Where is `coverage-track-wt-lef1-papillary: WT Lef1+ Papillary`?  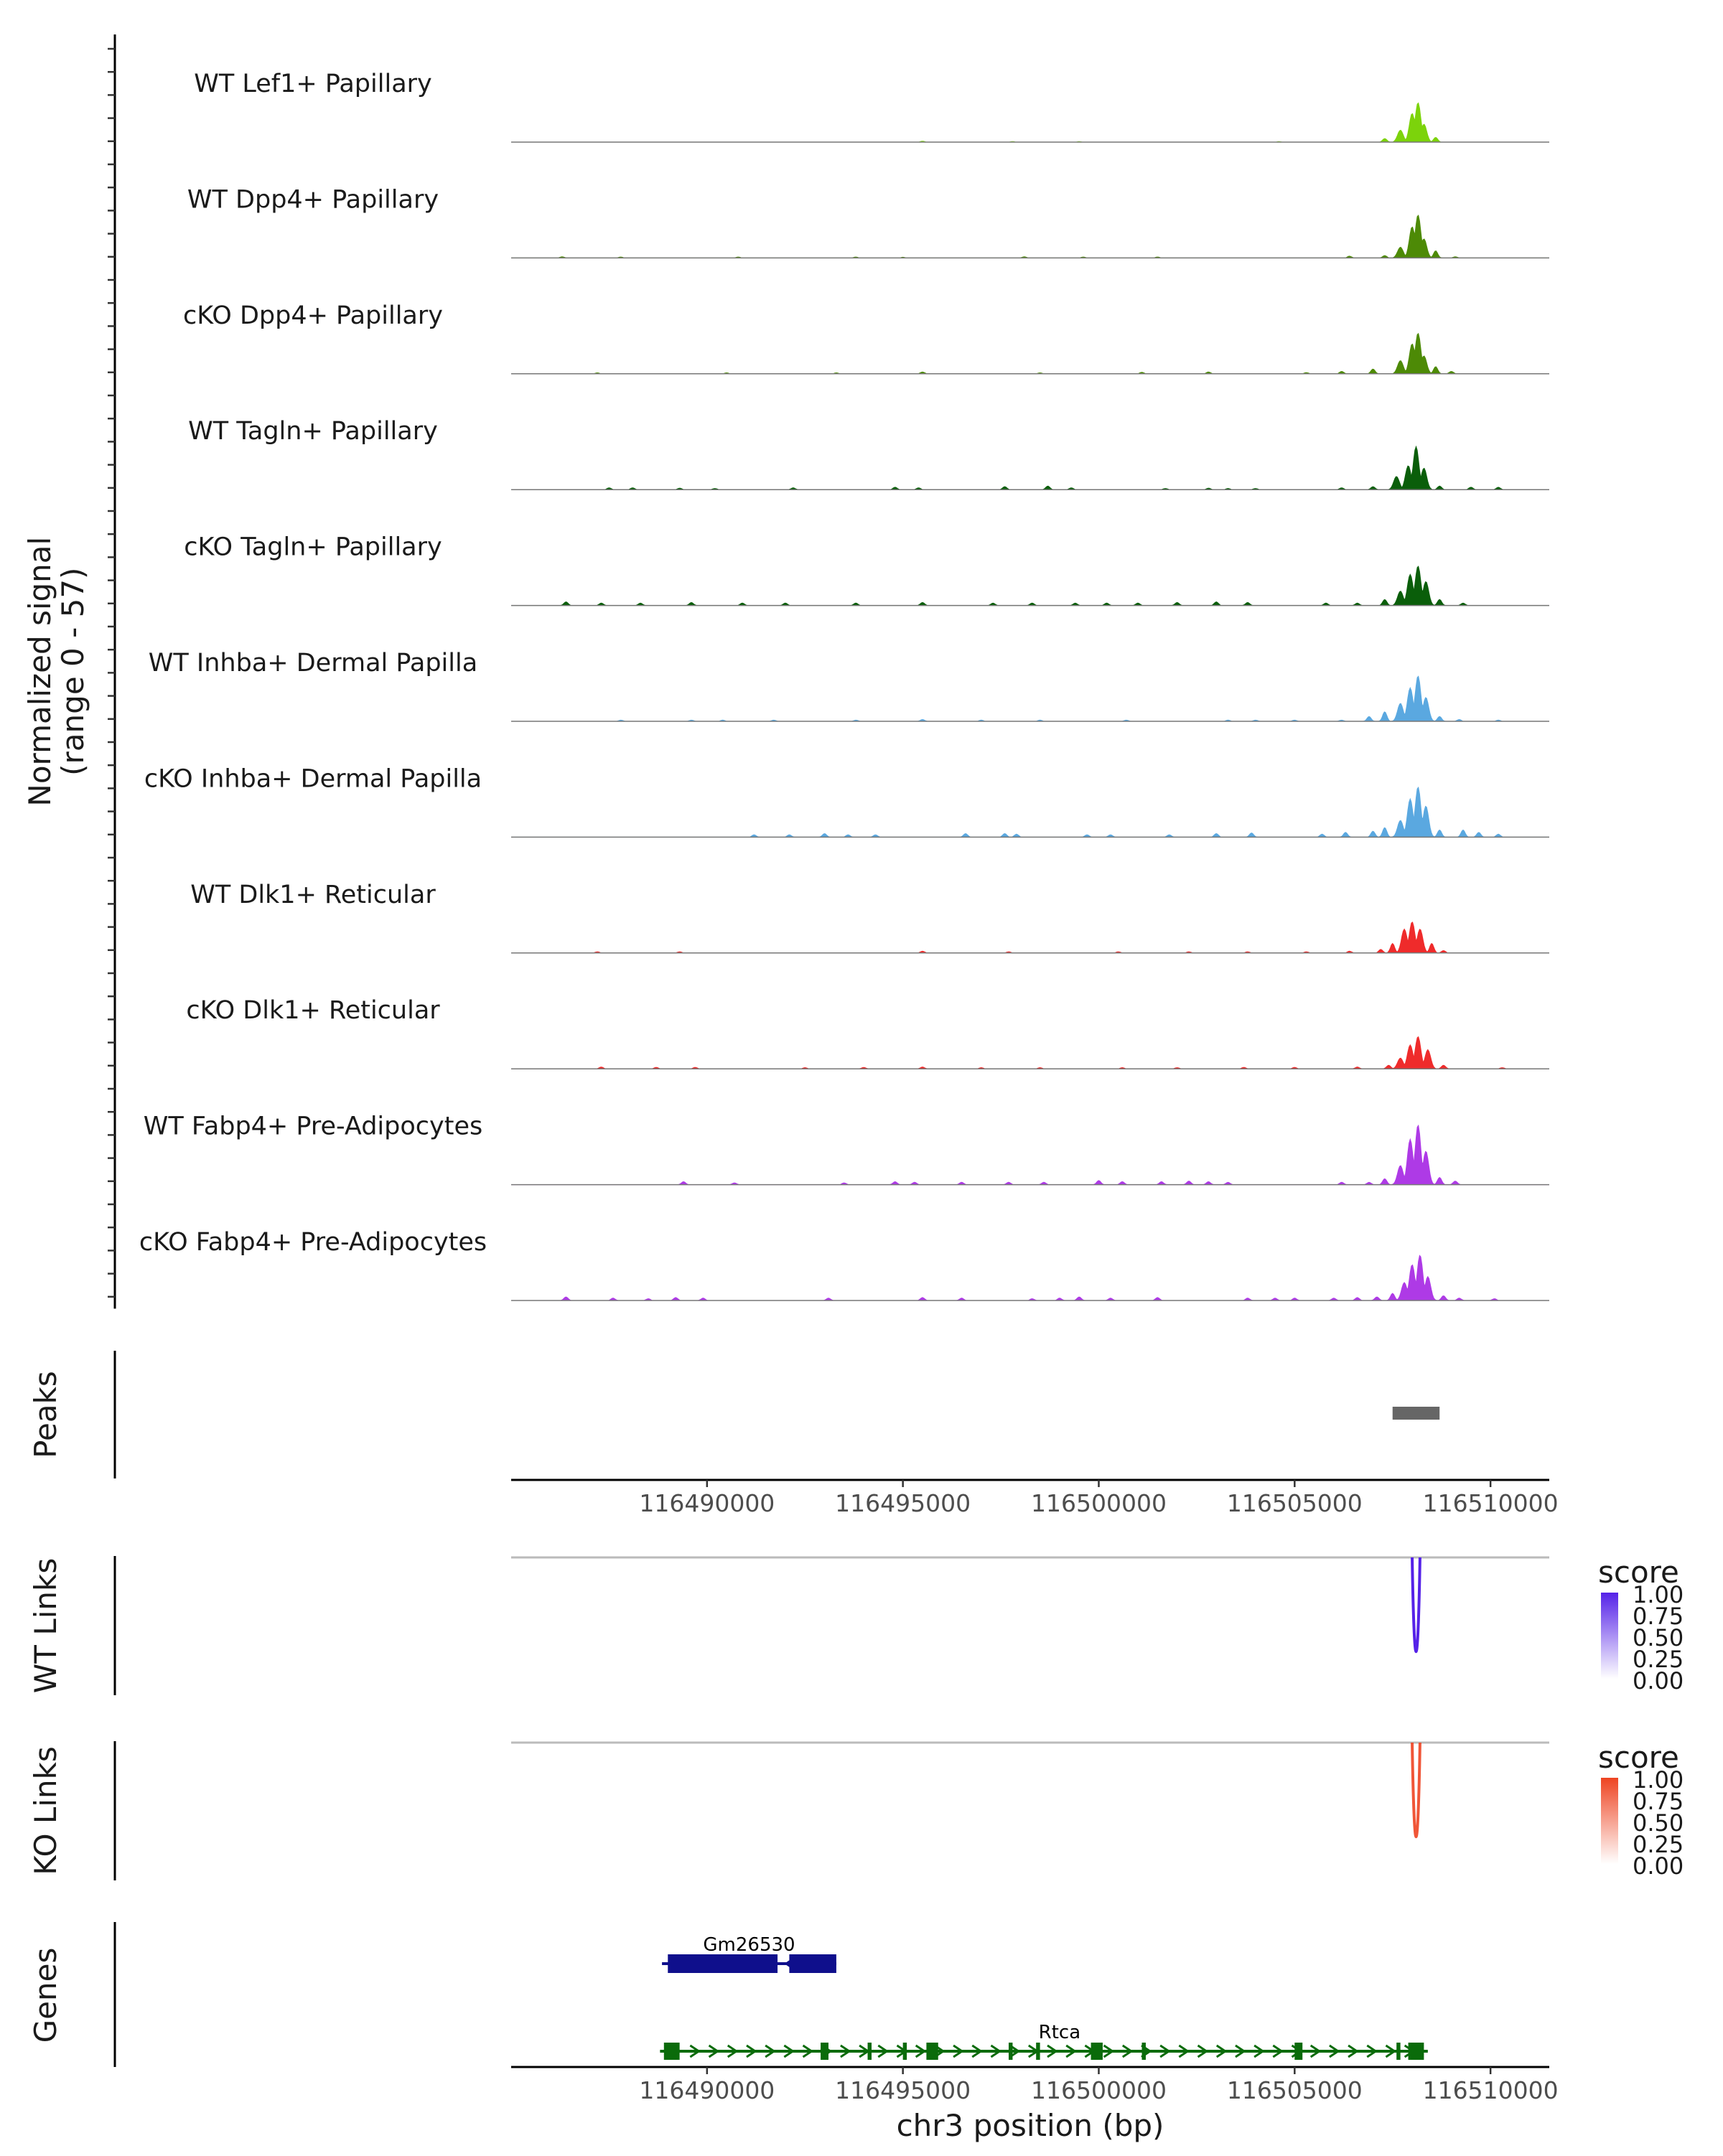
coverage-track-wt-lef1-papillary: WT Lef1+ Papillary is located at coordinates (871, 106).